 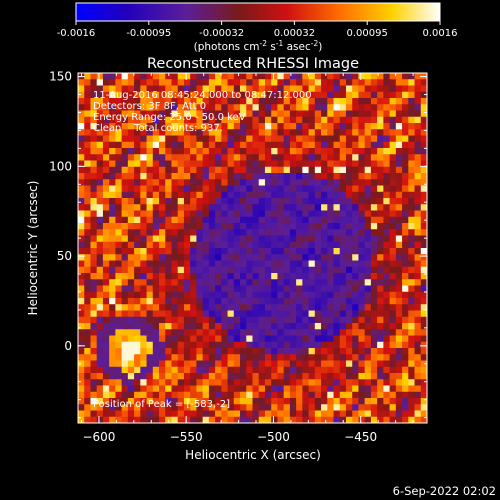 What do you see at coordinates (60, 166) in the screenshot?
I see `y-tick-label: 100` at bounding box center [60, 166].